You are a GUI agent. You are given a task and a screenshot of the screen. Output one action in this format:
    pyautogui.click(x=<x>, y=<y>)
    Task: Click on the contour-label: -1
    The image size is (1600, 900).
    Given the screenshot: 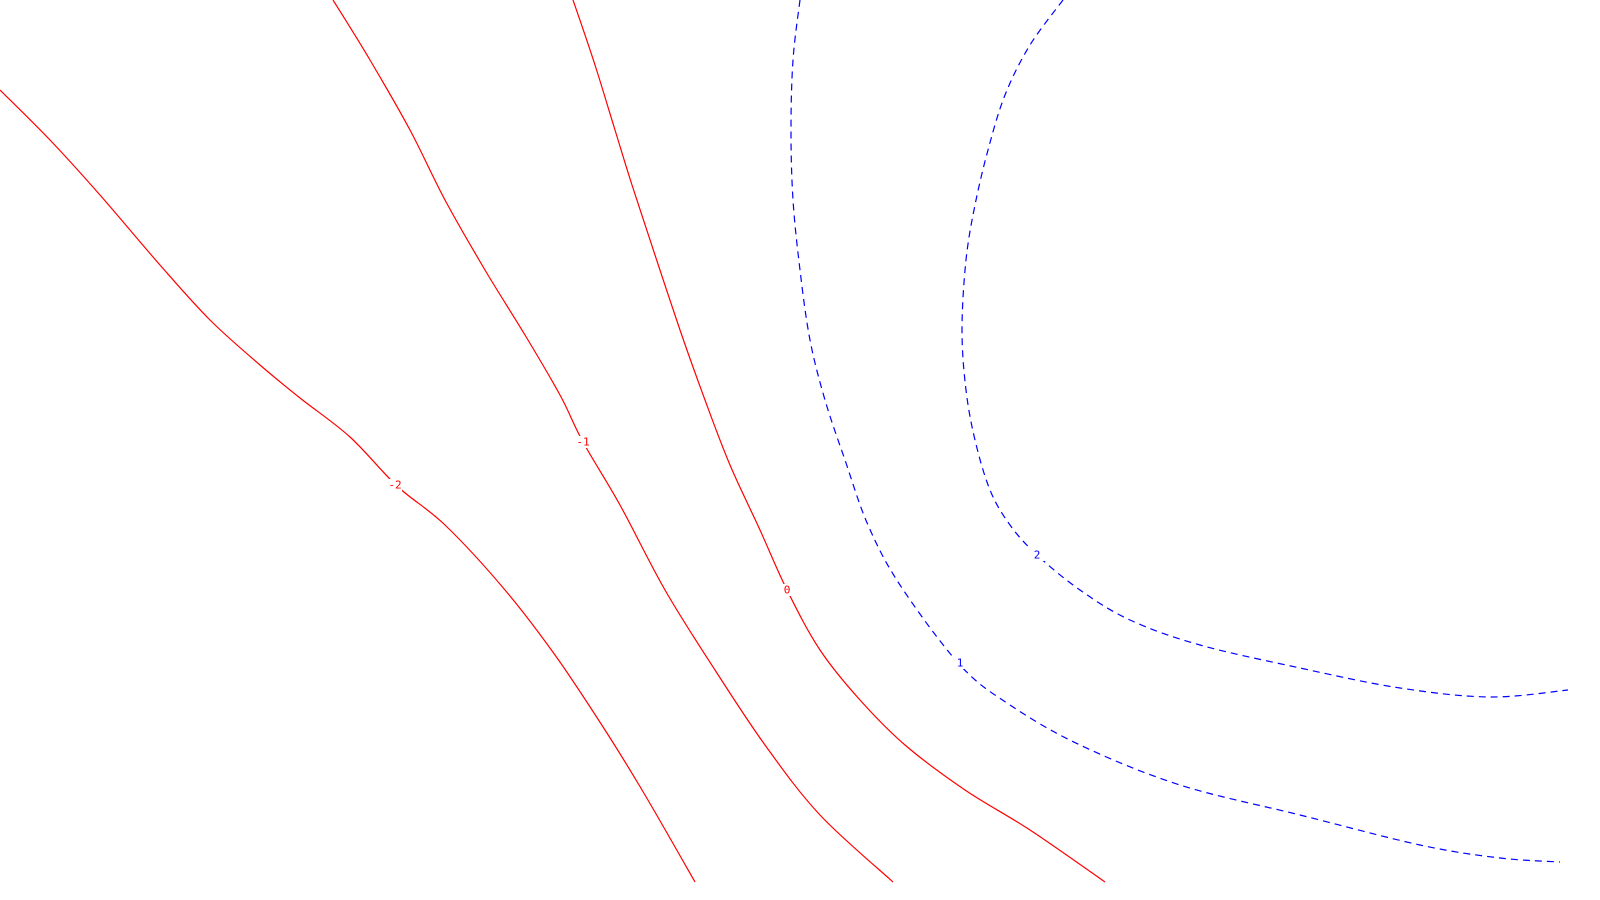 What is the action you would take?
    pyautogui.click(x=582, y=442)
    